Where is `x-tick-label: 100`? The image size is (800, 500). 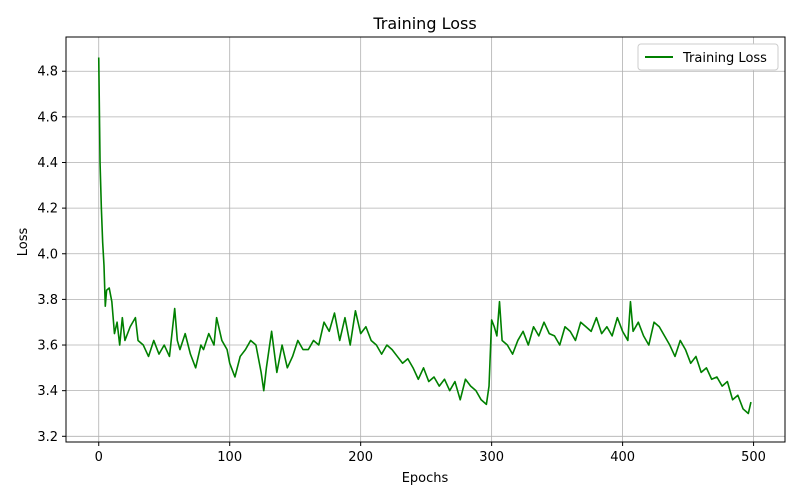
x-tick-label: 100 is located at coordinates (229, 457).